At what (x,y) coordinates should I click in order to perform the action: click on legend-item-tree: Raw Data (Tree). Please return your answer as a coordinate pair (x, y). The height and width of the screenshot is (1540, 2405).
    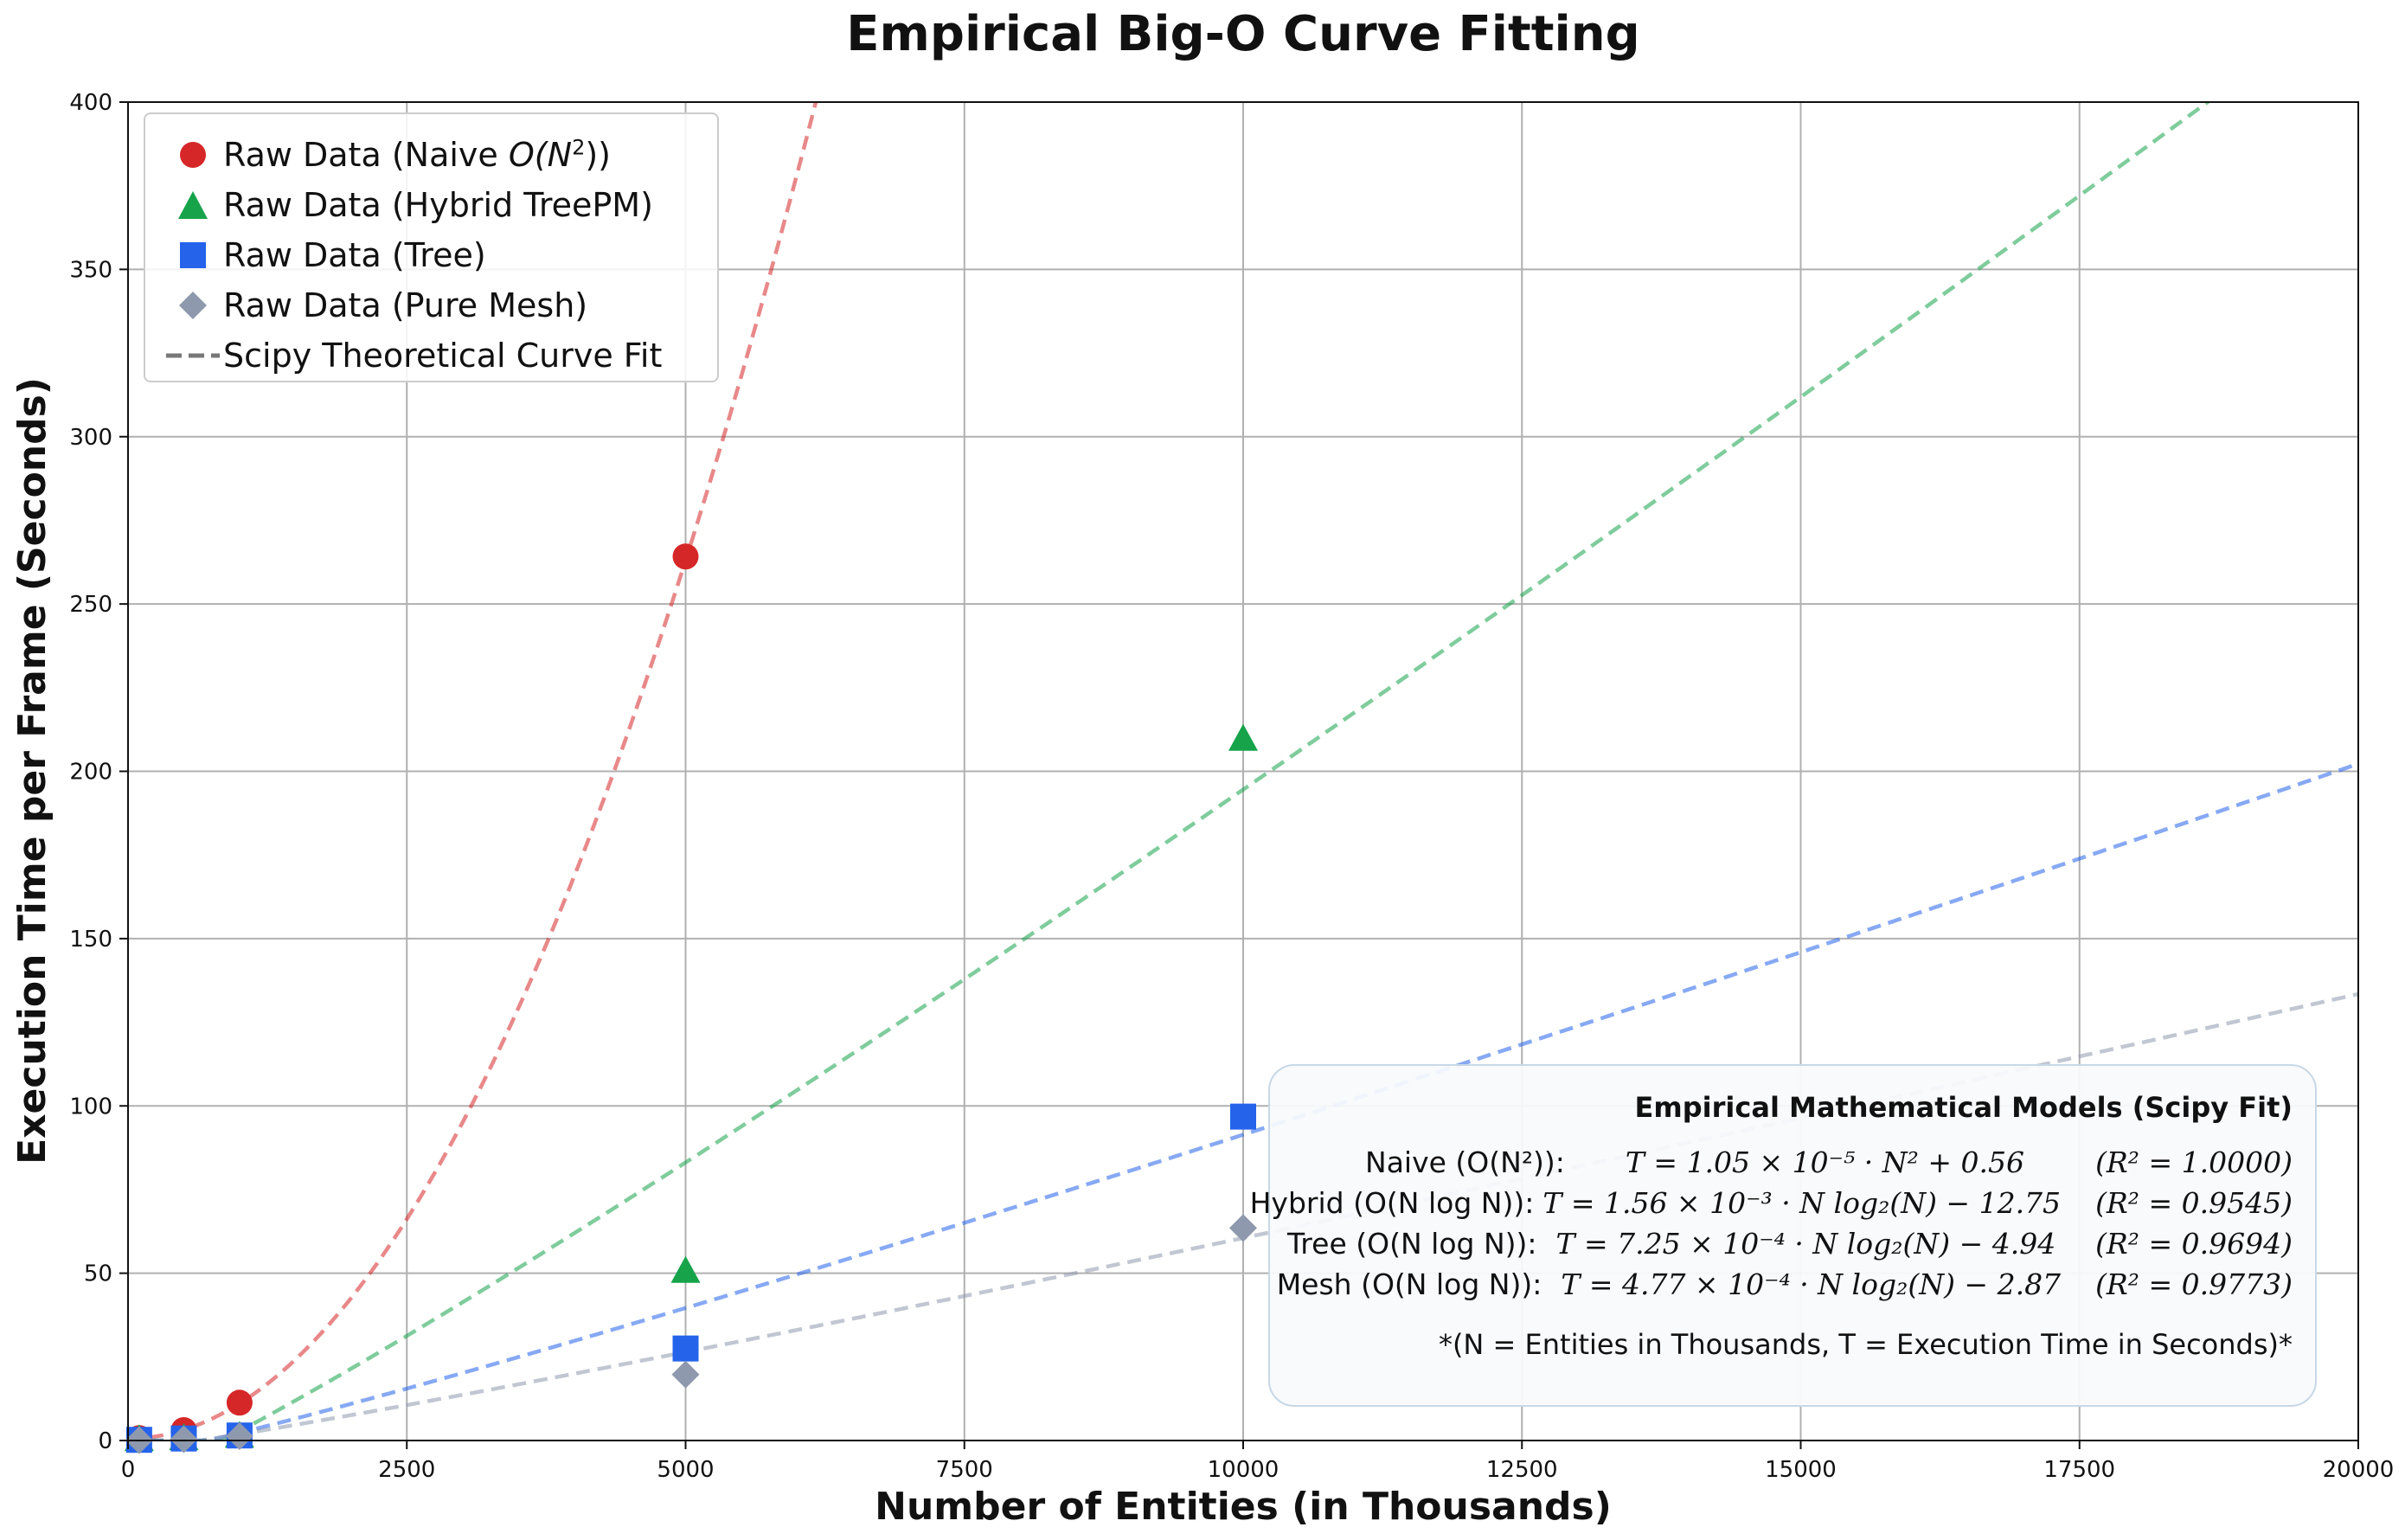
    Looking at the image, I should click on (431, 255).